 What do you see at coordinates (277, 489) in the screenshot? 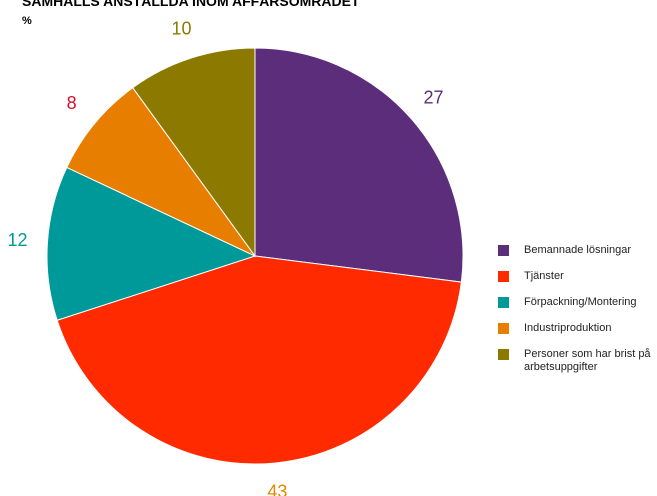
I see `data-label: 43` at bounding box center [277, 489].